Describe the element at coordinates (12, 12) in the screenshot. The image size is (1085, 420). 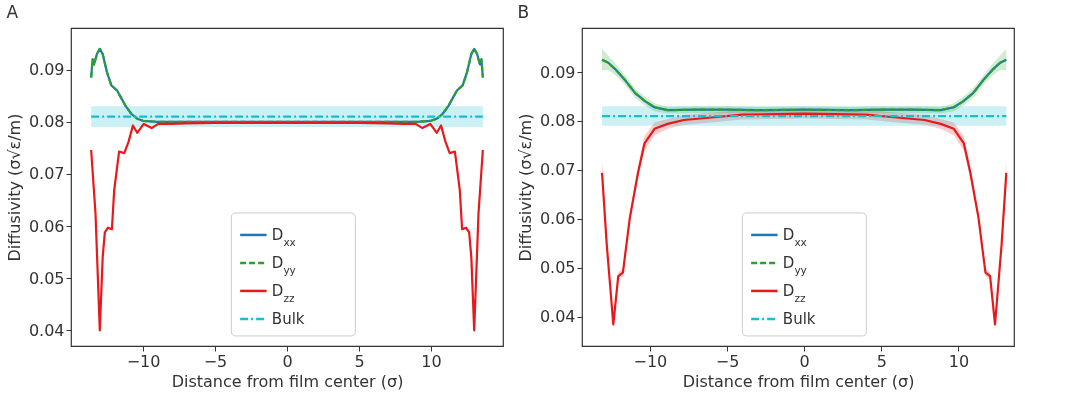
I see `chart-title: A` at that location.